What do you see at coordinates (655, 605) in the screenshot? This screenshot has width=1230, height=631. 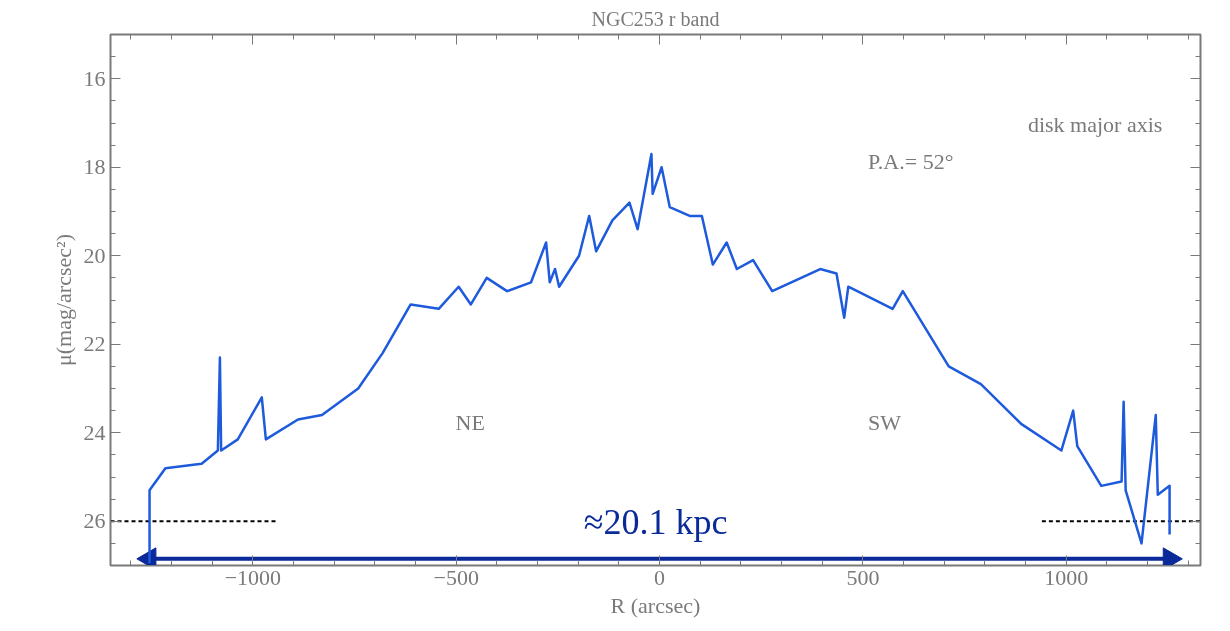 I see `x-axis-title: R (arcsec)` at bounding box center [655, 605].